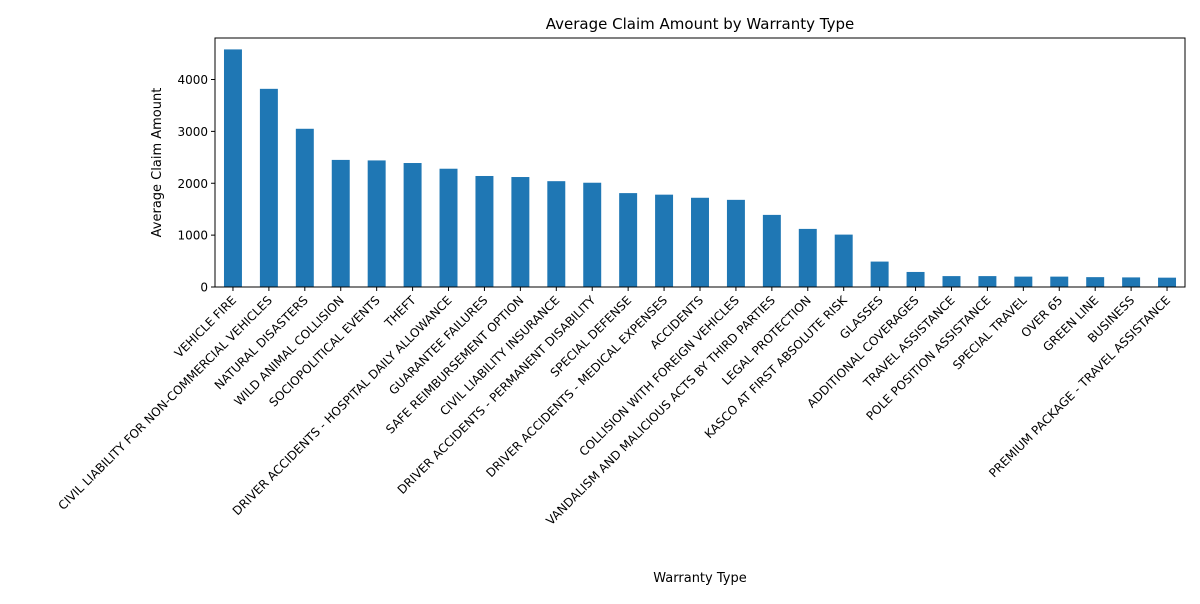 This screenshot has height=604, width=1200. Describe the element at coordinates (192, 236) in the screenshot. I see `y-tick-label: 1000` at that location.